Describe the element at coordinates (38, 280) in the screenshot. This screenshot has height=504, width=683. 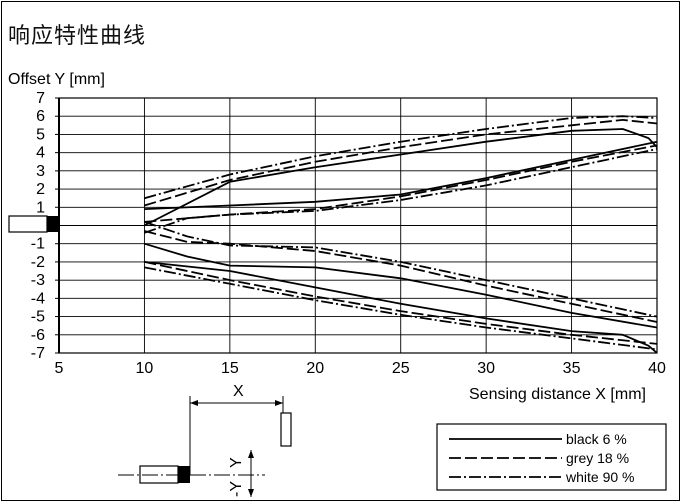
I see `y-tick-label: -3` at that location.